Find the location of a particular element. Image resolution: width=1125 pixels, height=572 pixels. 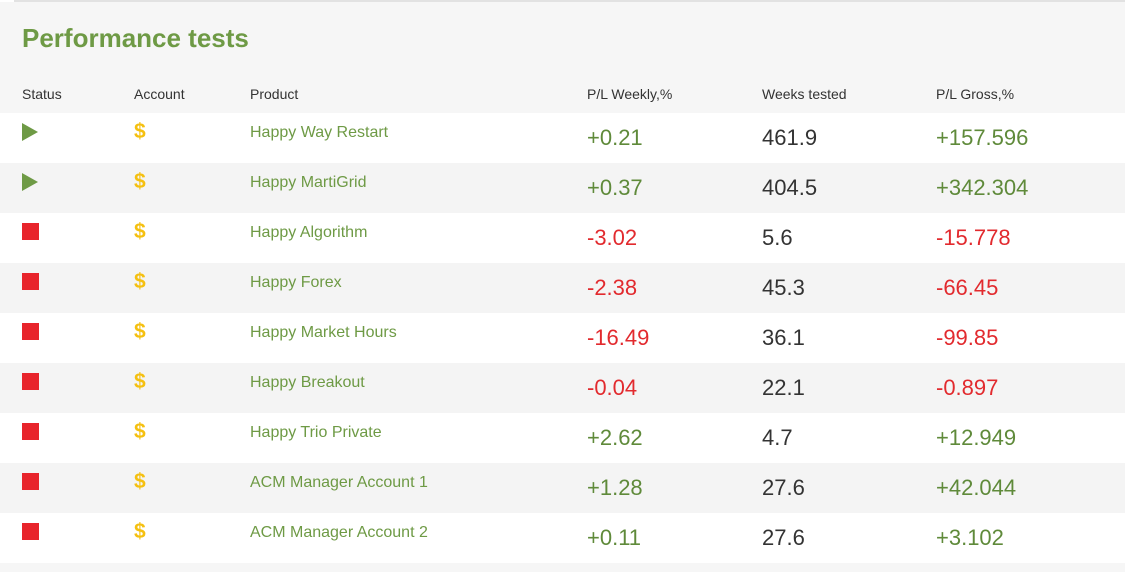

weeks-tested-value: 4.7 is located at coordinates (777, 437).